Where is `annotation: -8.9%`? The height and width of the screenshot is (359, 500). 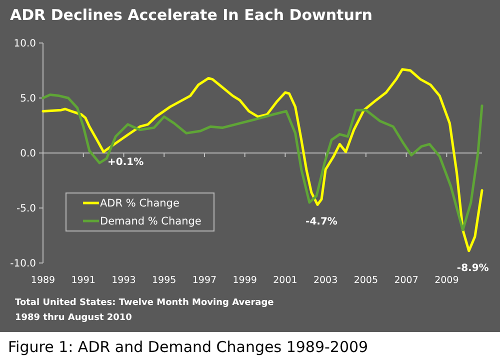 annotation: -8.9% is located at coordinates (472, 268).